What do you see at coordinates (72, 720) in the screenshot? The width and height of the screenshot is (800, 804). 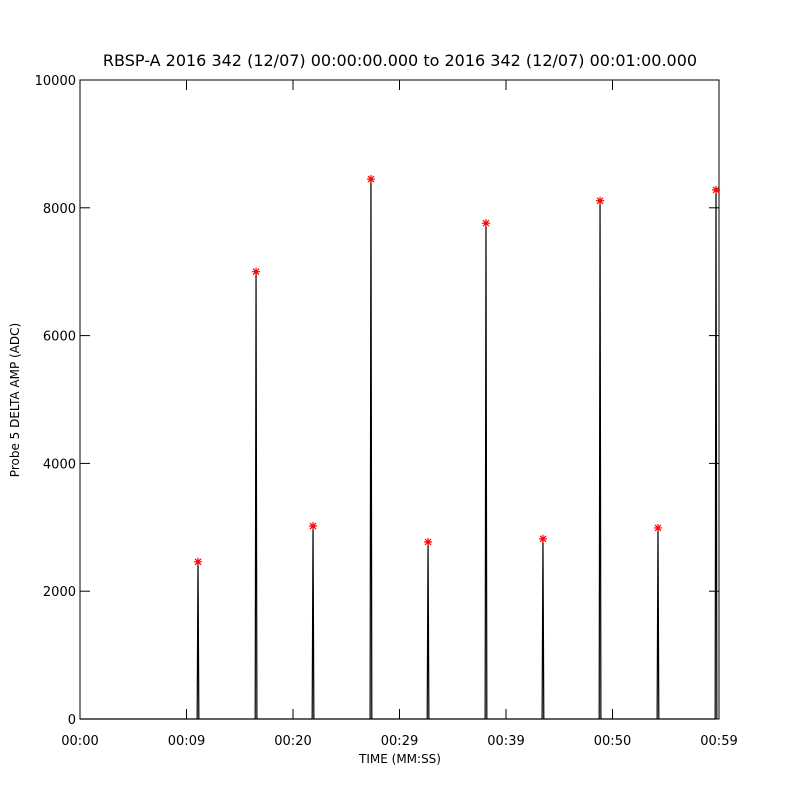 I see `y-tick-label: 0` at bounding box center [72, 720].